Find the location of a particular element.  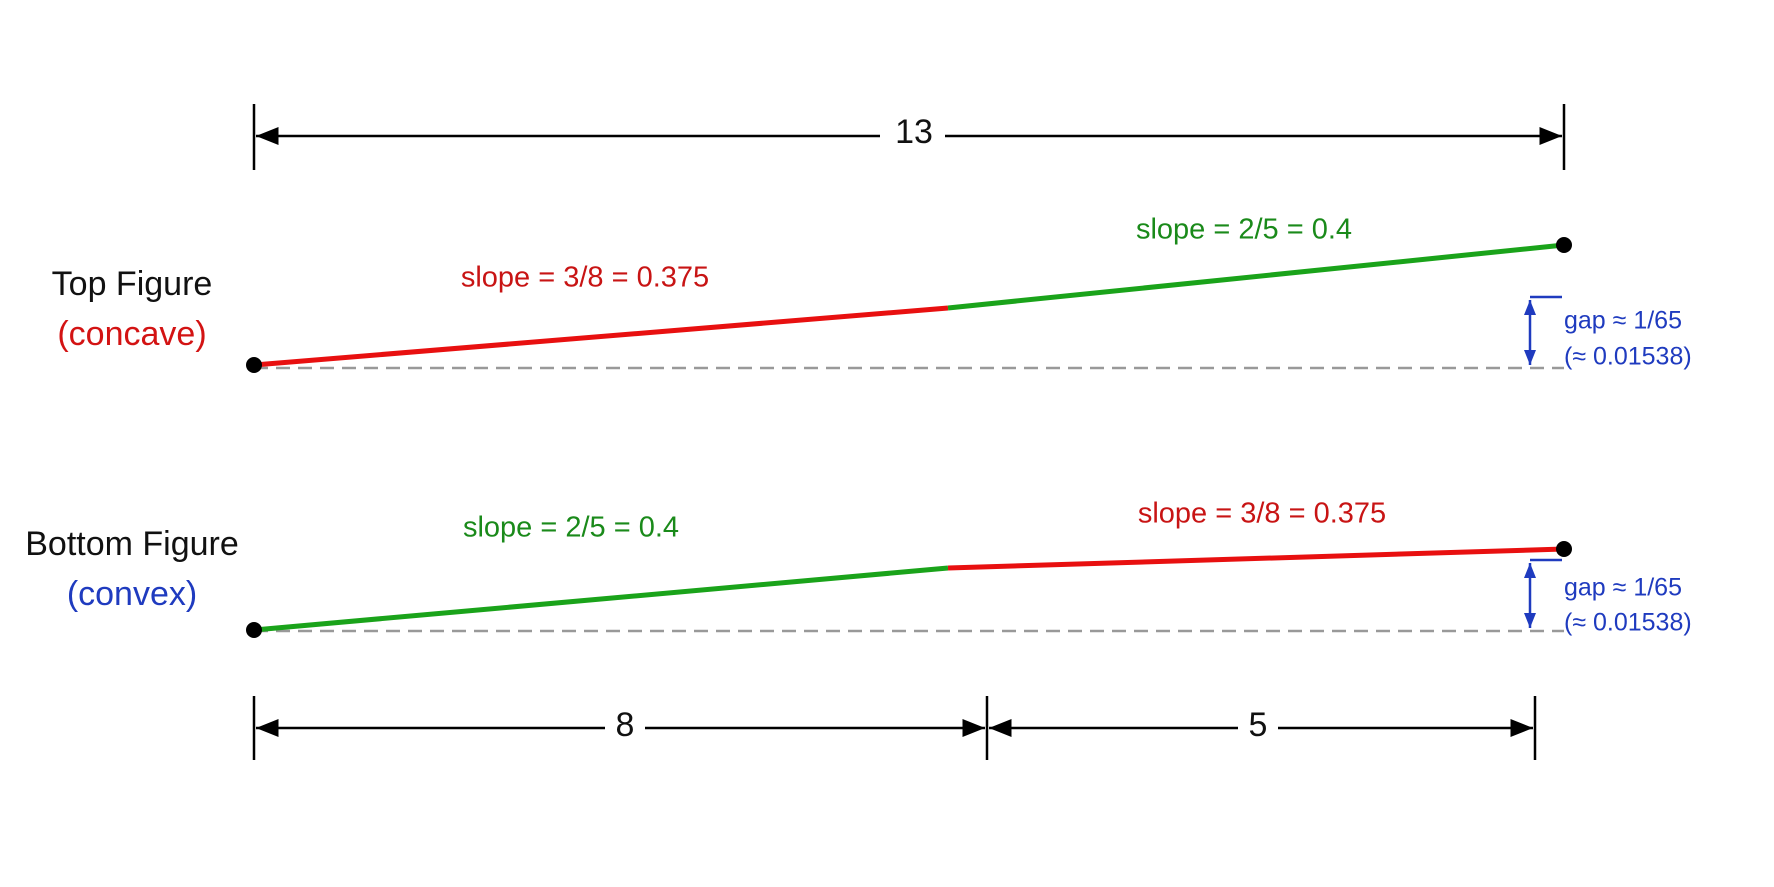

dimension-label: 8 is located at coordinates (625, 725).